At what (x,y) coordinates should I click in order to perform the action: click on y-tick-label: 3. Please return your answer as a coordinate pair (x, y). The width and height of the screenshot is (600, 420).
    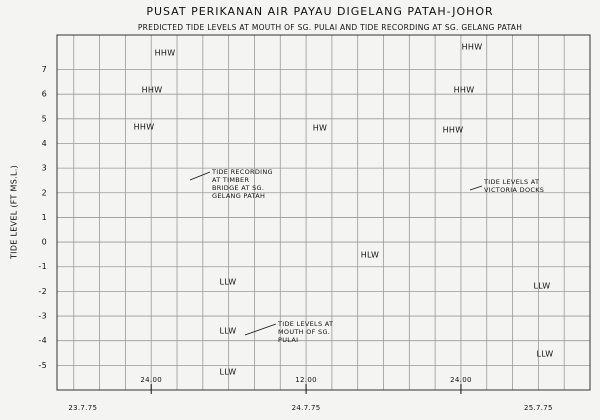
    Looking at the image, I should click on (44, 168).